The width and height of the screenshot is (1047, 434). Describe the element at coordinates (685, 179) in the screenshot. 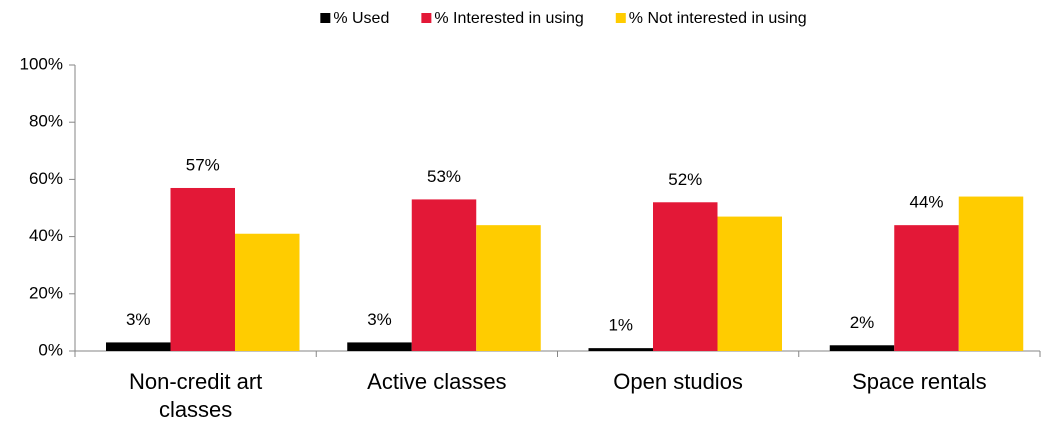

I see `data-label: 52%` at that location.